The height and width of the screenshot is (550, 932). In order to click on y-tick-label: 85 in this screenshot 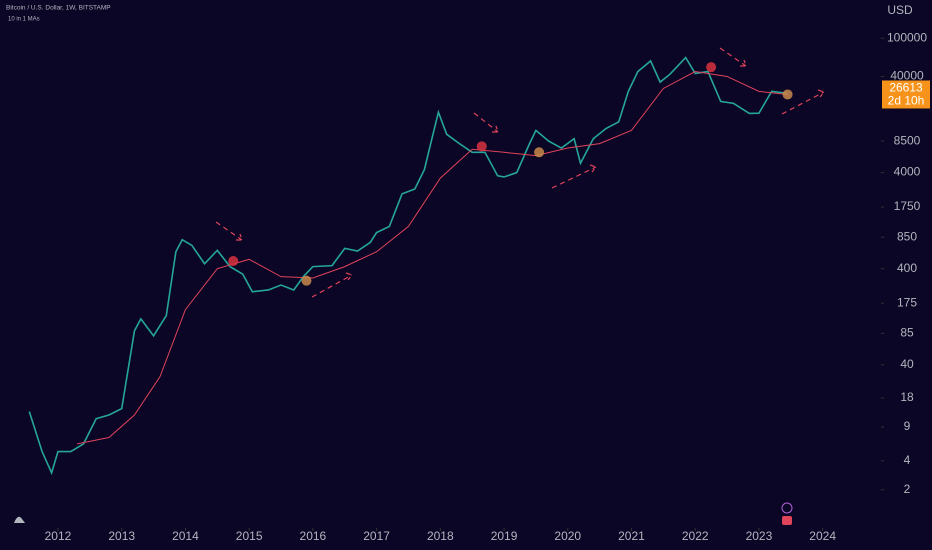, I will do `click(907, 332)`.